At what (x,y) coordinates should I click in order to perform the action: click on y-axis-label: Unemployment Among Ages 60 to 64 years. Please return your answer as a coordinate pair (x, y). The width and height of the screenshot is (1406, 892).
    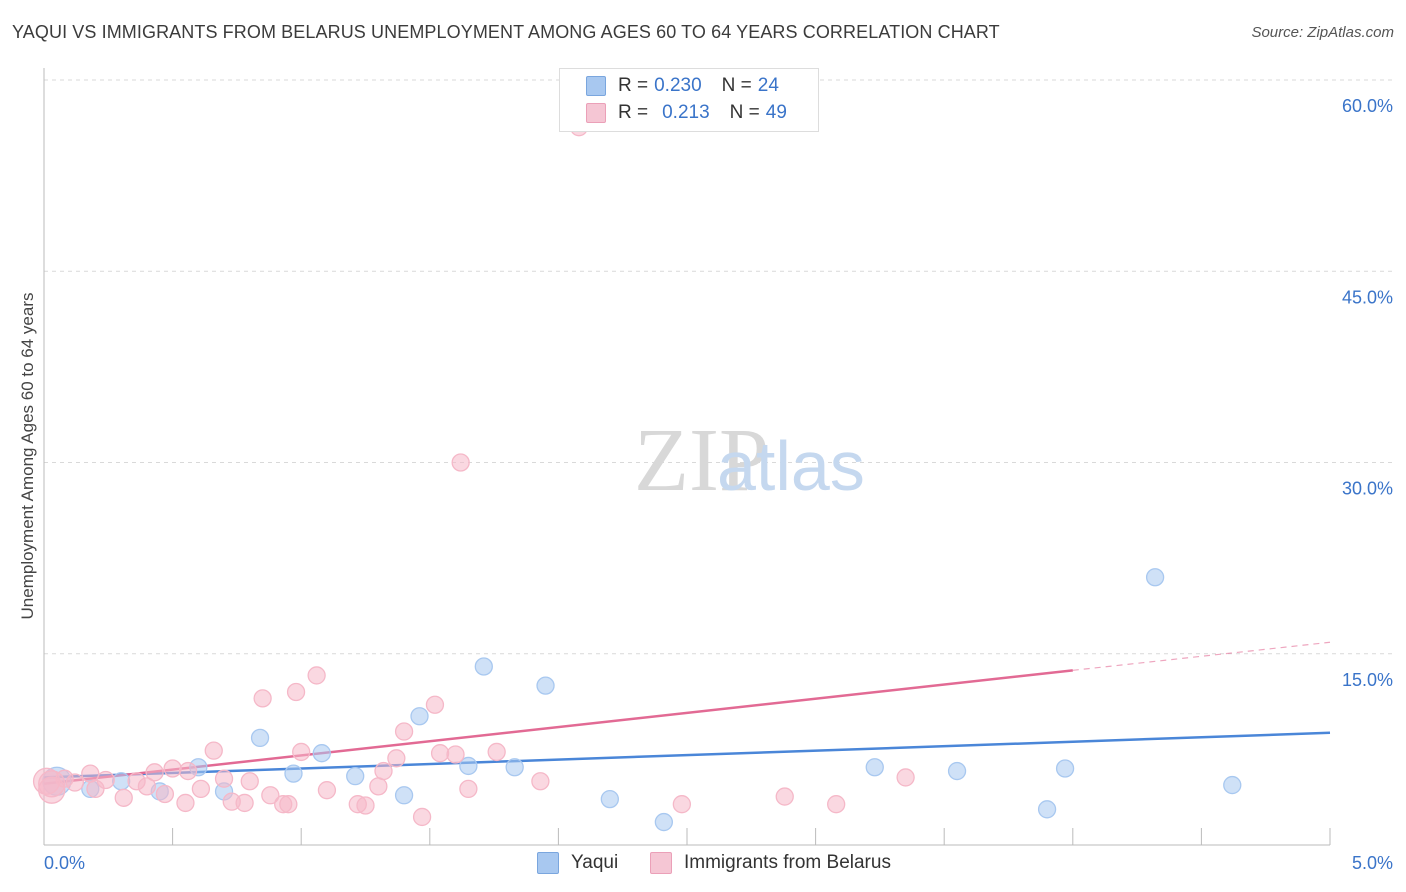
    Looking at the image, I should click on (27, 456).